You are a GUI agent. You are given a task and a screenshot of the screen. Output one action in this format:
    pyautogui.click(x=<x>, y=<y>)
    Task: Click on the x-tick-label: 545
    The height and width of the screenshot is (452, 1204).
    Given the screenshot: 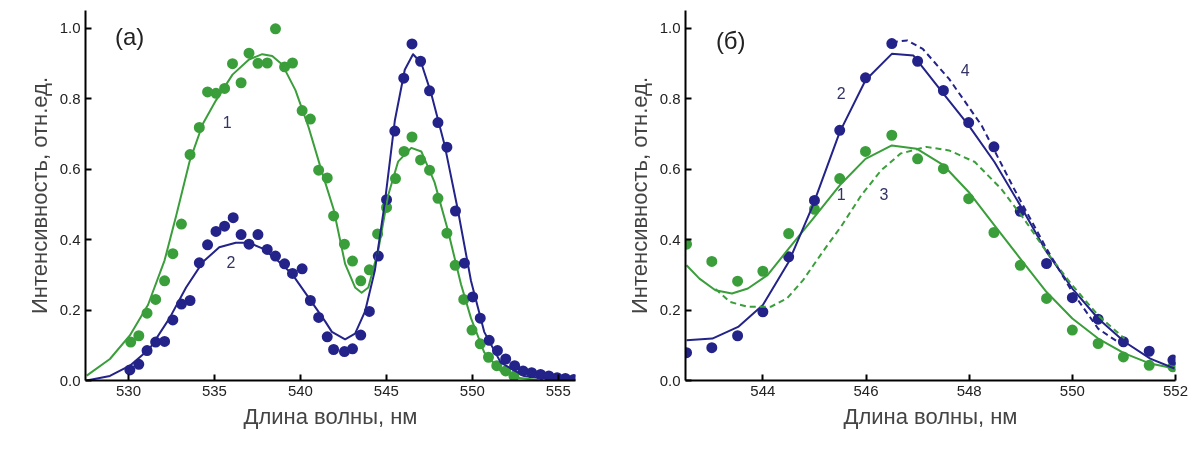 What is the action you would take?
    pyautogui.click(x=386, y=390)
    